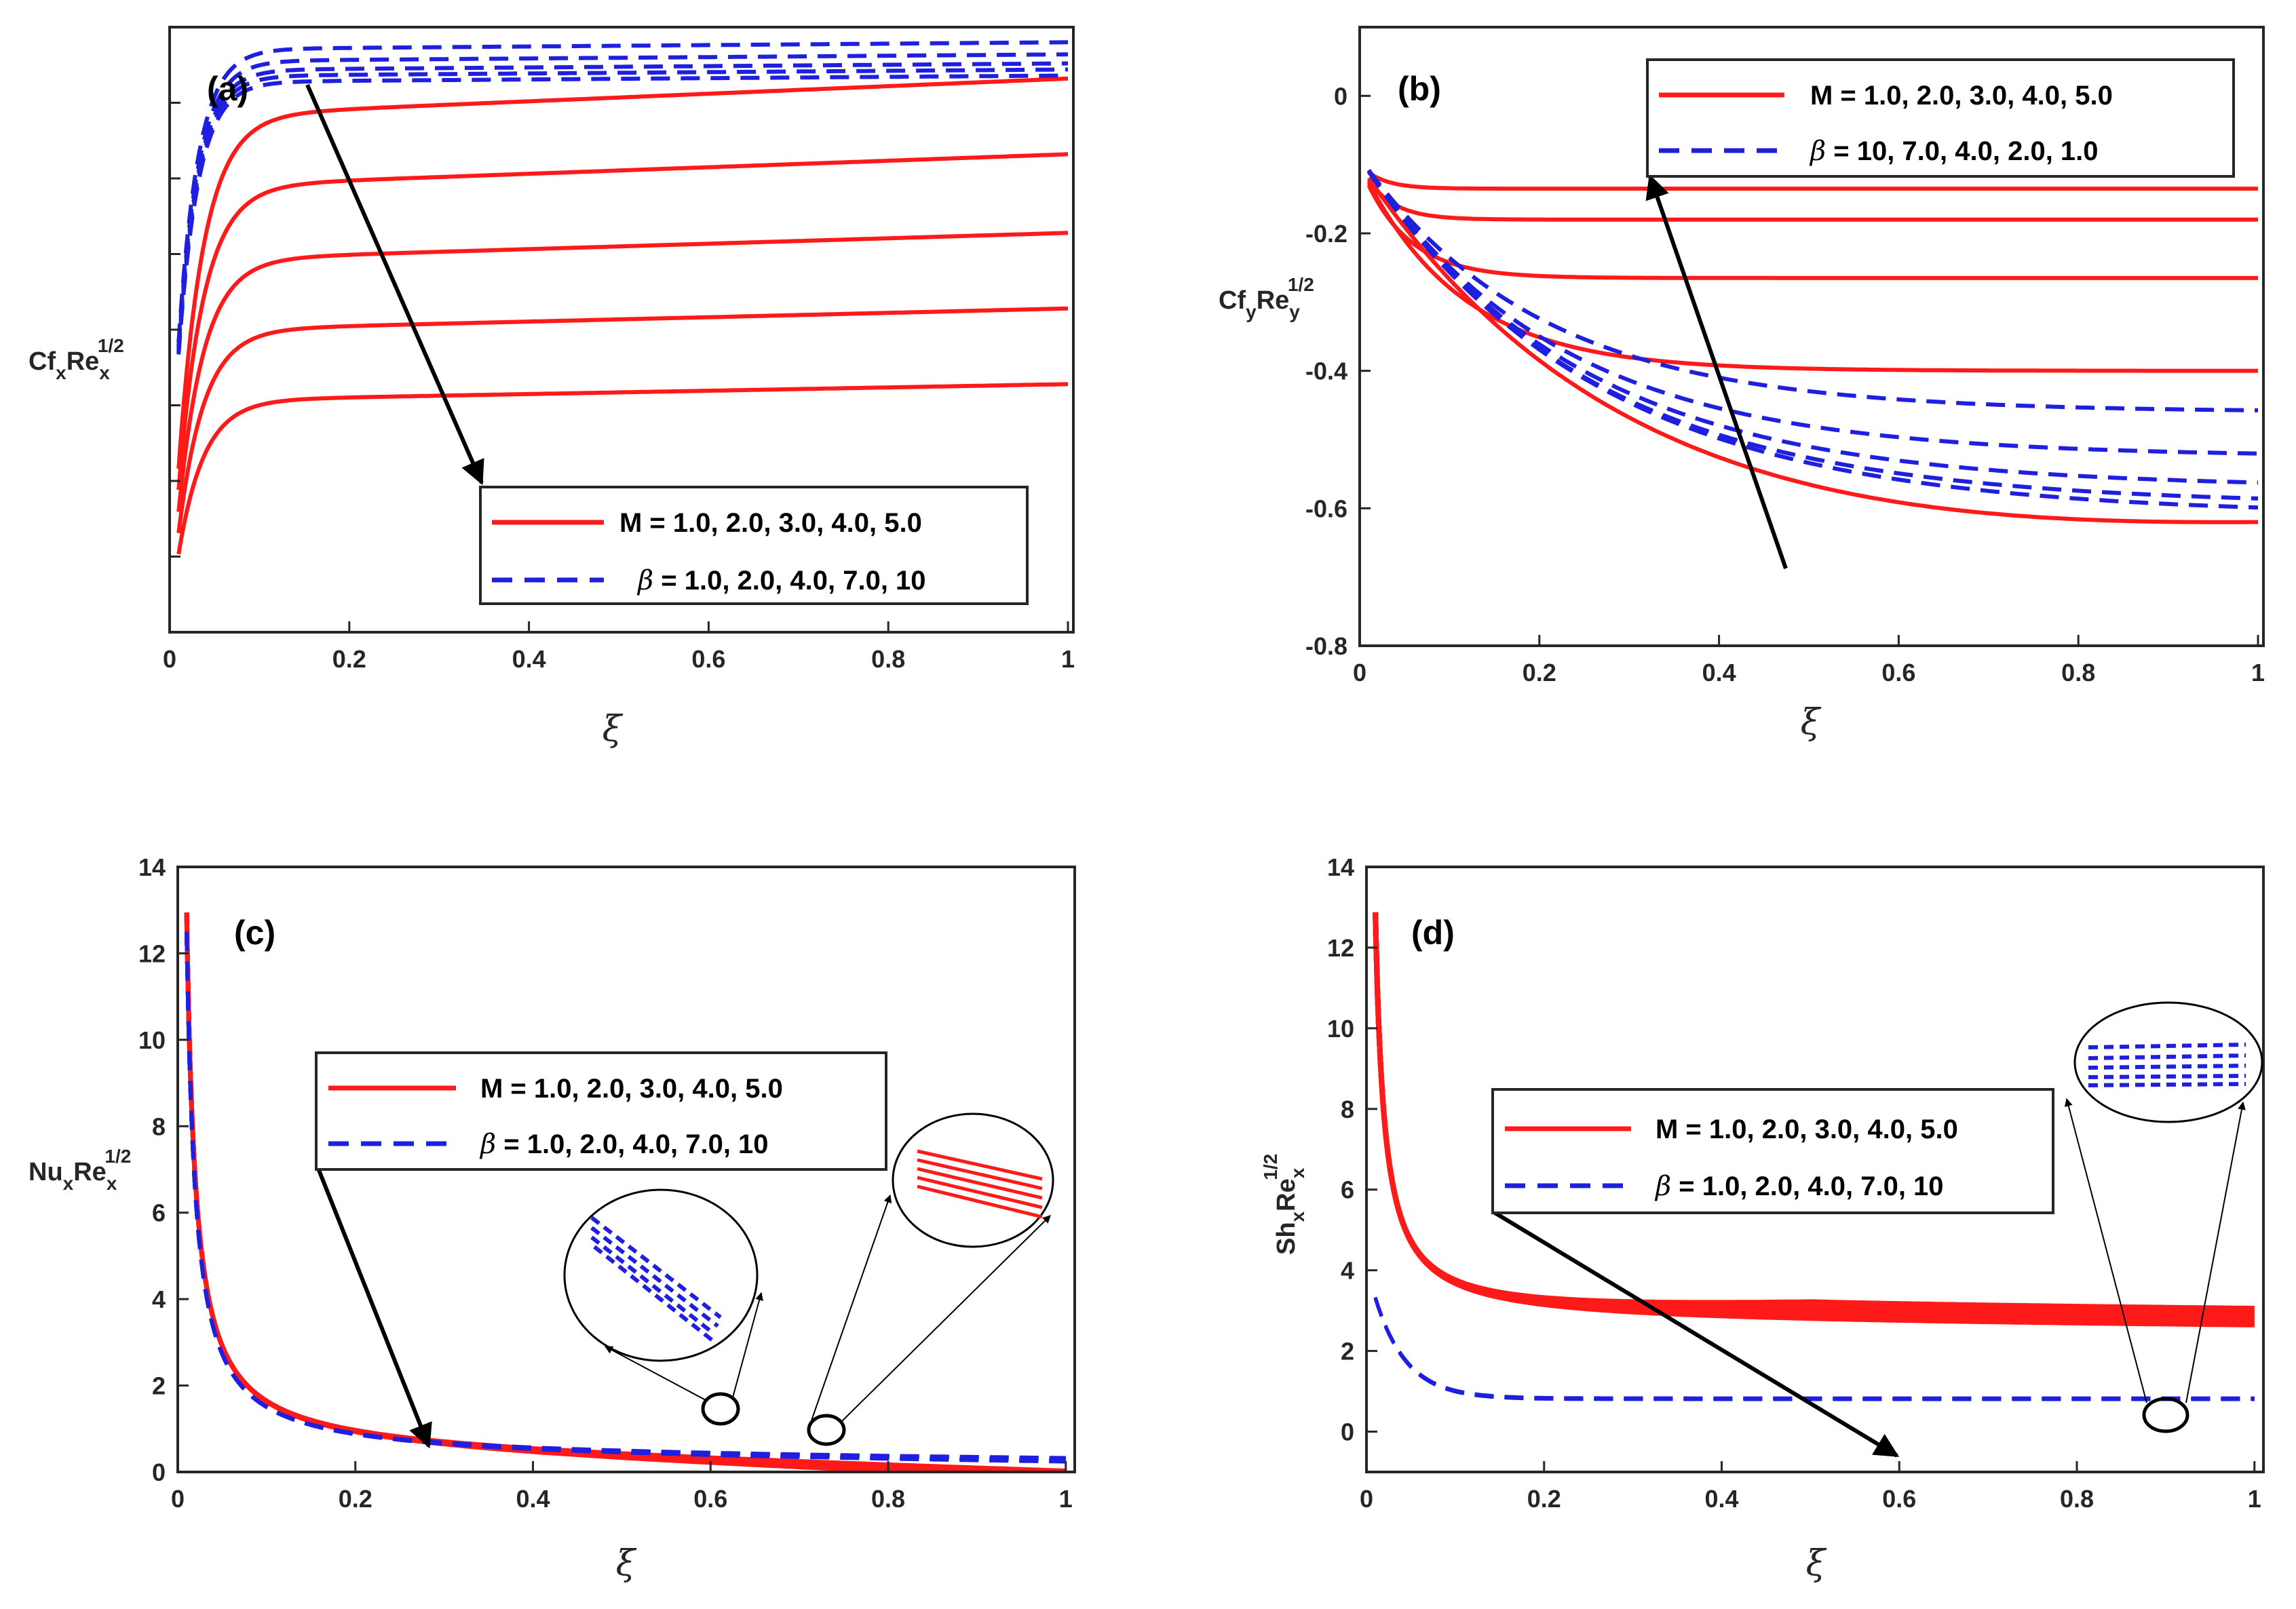 This screenshot has width=2296, height=1609. What do you see at coordinates (2163, 1217) in the screenshot?
I see `panel-d-zoom-inset` at bounding box center [2163, 1217].